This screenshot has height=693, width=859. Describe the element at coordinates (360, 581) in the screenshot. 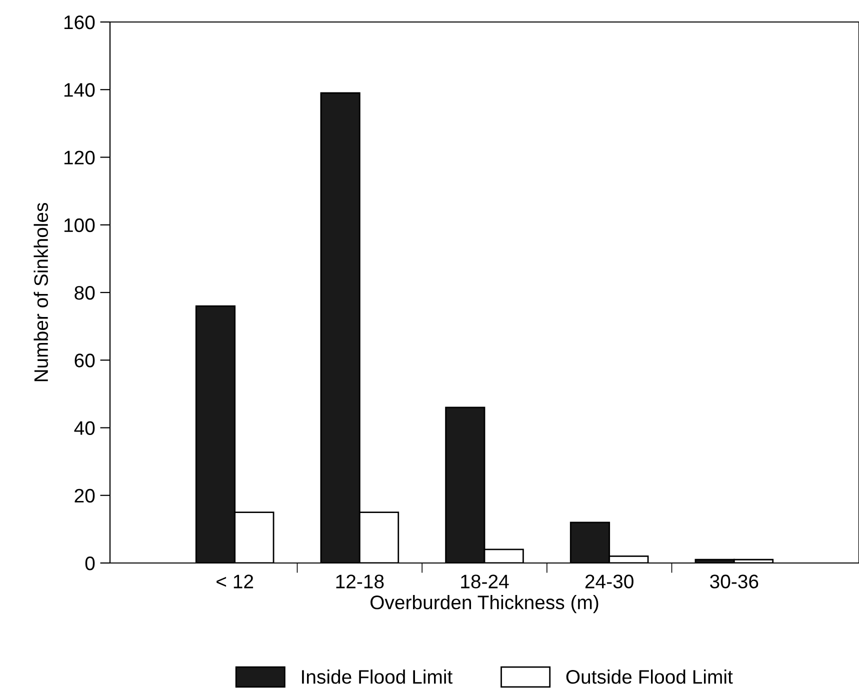

I see `x-tick-label: 12-18` at that location.